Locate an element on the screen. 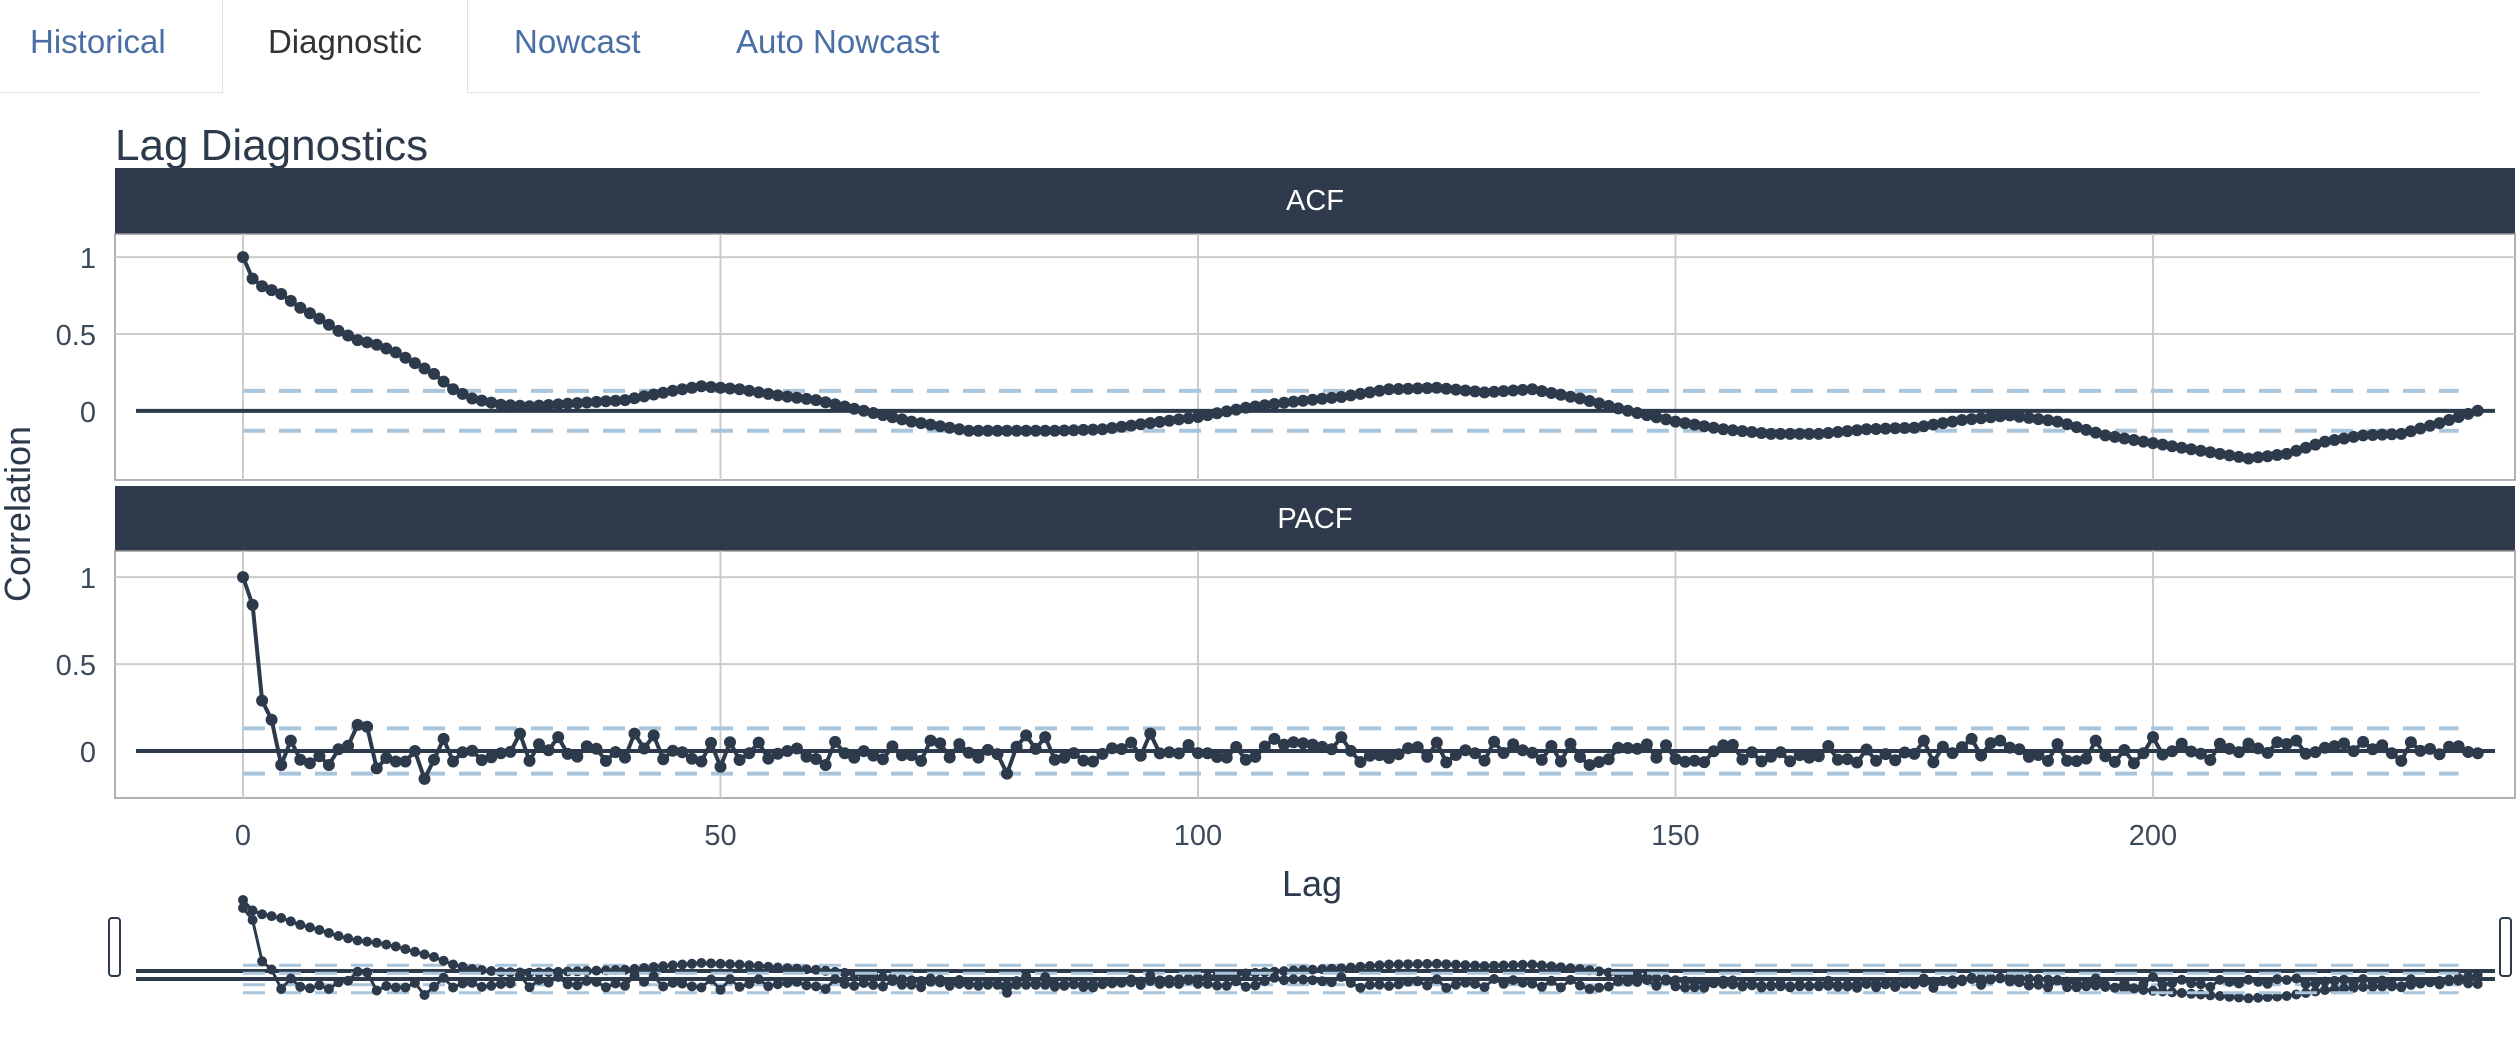  tab-nowcast: Nowcast is located at coordinates (577, 41).